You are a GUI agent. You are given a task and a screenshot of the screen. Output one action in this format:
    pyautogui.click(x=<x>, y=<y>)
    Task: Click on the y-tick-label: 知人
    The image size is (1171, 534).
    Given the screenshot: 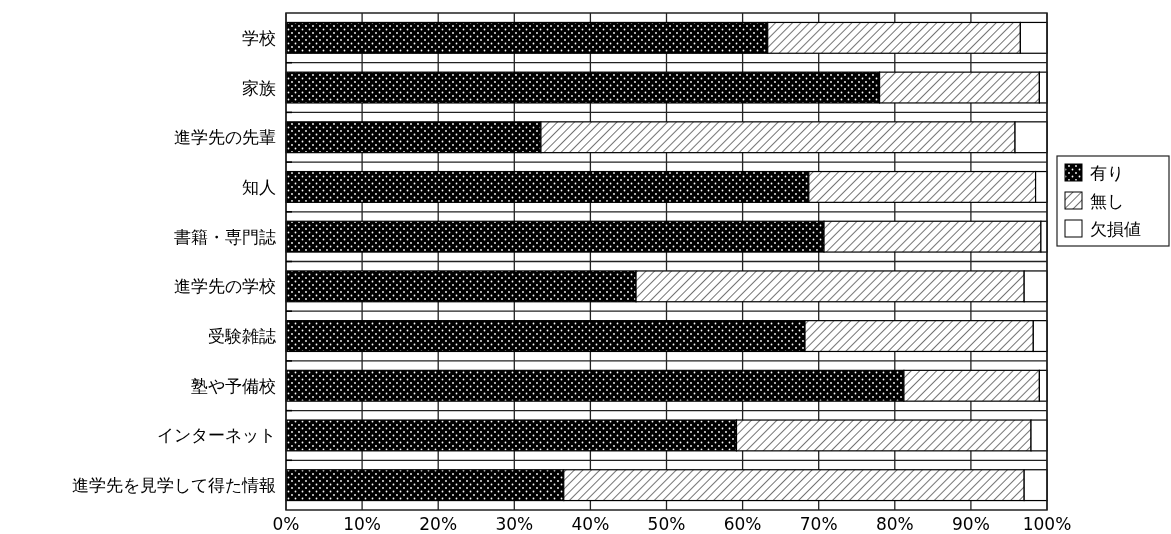 What is the action you would take?
    pyautogui.click(x=259, y=186)
    